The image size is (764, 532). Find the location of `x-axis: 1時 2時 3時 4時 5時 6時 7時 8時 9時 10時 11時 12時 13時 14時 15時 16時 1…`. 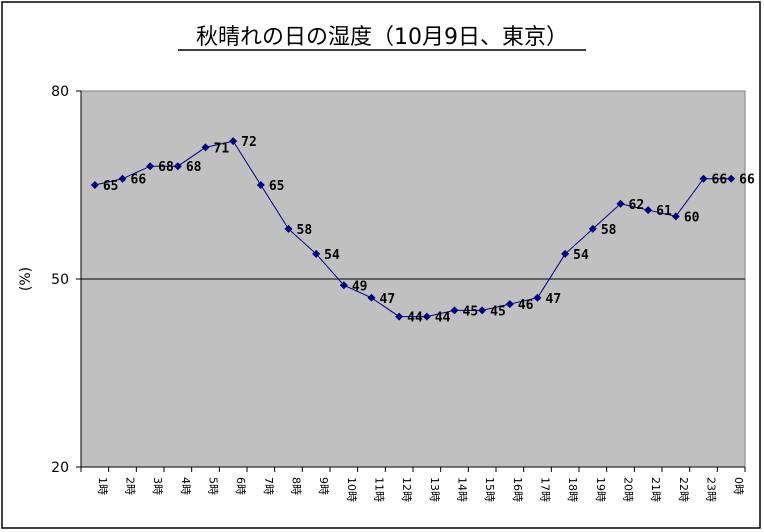

x-axis: 1時 2時 3時 4時 5時 6時 7時 8時 9時 10時 11時 12時 13時 14時 15時 16時 1… is located at coordinates (413, 484).